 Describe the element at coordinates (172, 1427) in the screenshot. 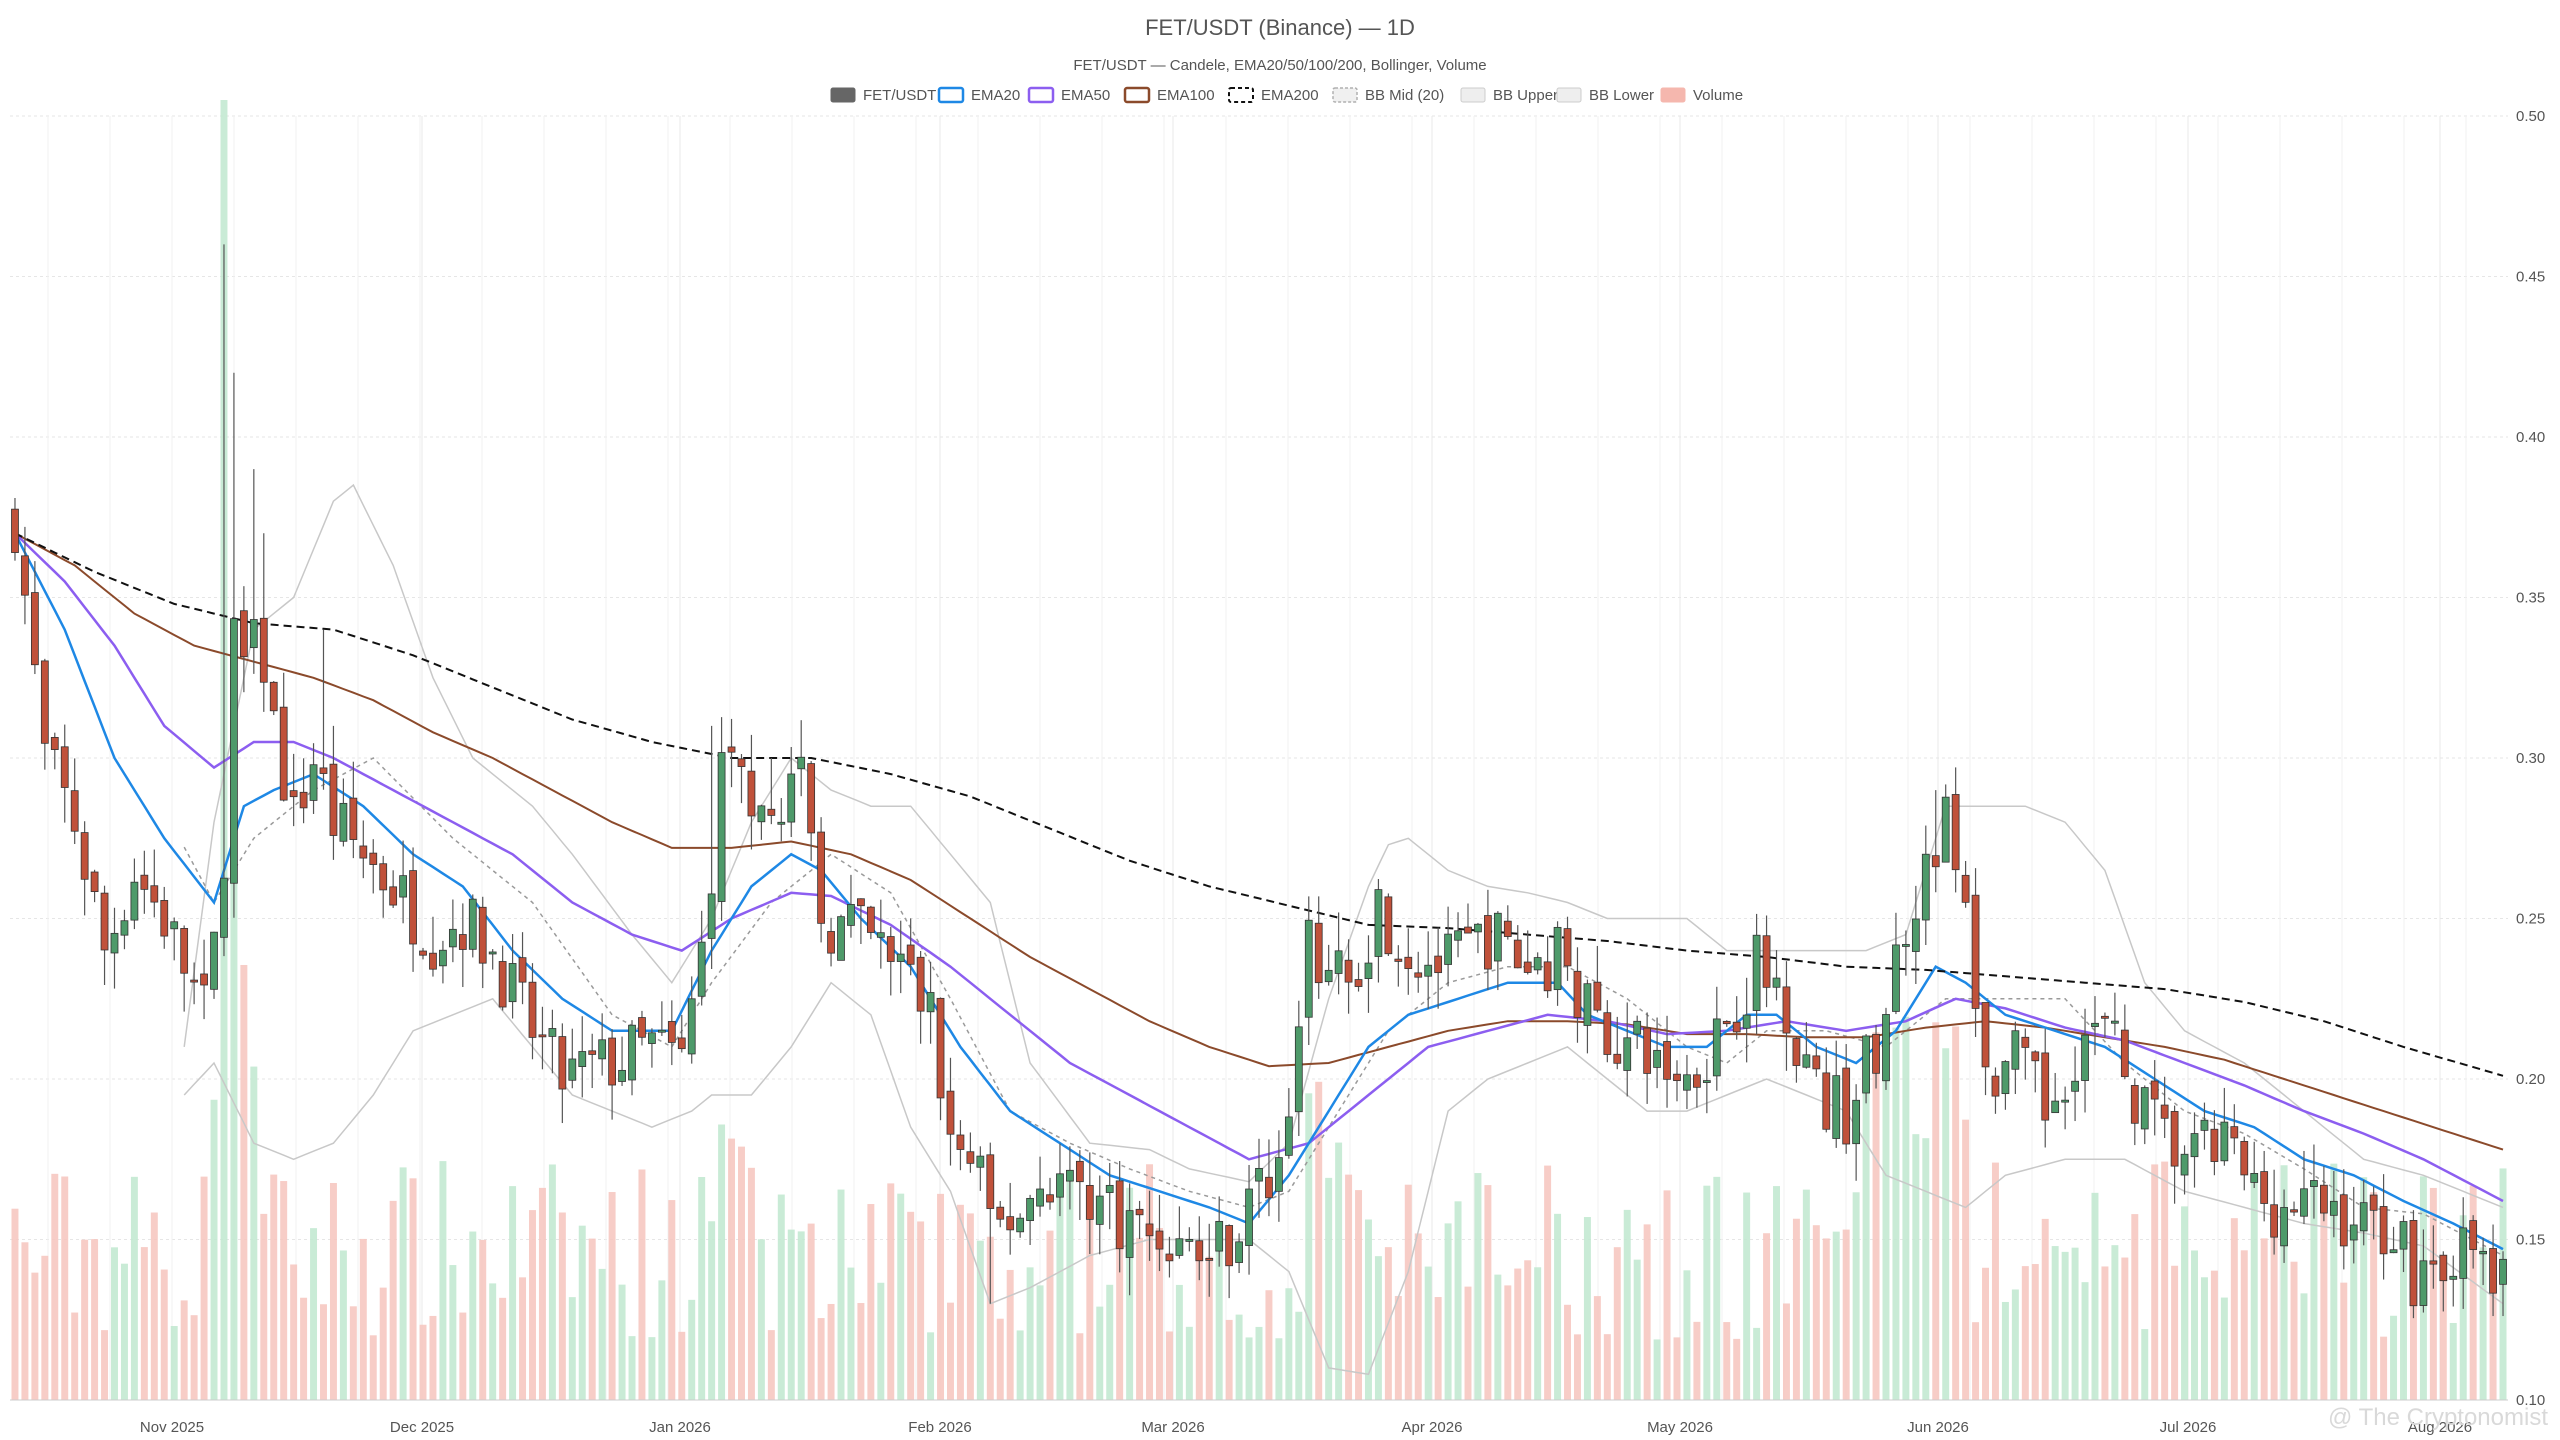

I see `x-tick-label: Nov 2025` at that location.